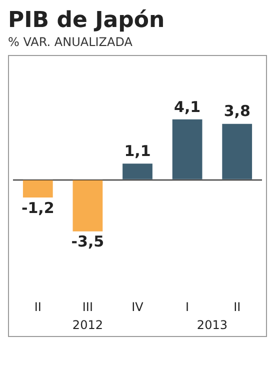 The height and width of the screenshot is (377, 277). Describe the element at coordinates (187, 107) in the screenshot. I see `data-label: 4,1` at that location.